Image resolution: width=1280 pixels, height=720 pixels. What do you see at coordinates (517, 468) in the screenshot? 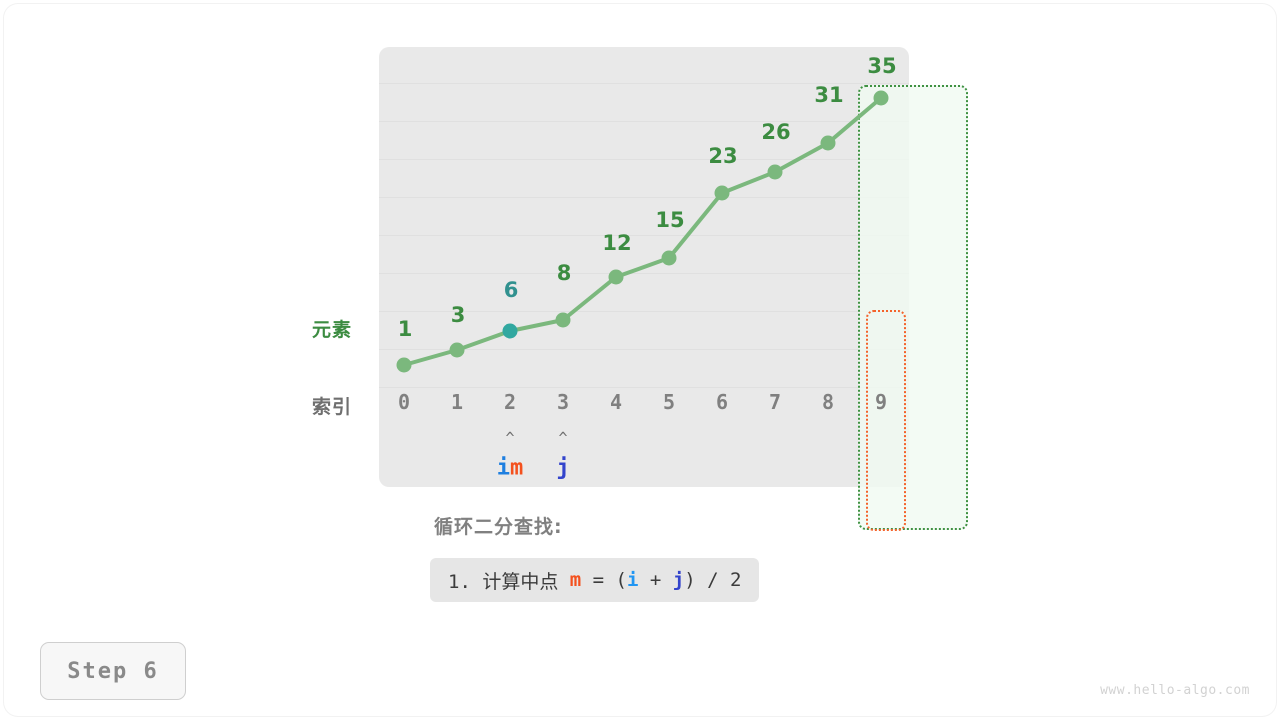
I see `pointer-m: m` at bounding box center [517, 468].